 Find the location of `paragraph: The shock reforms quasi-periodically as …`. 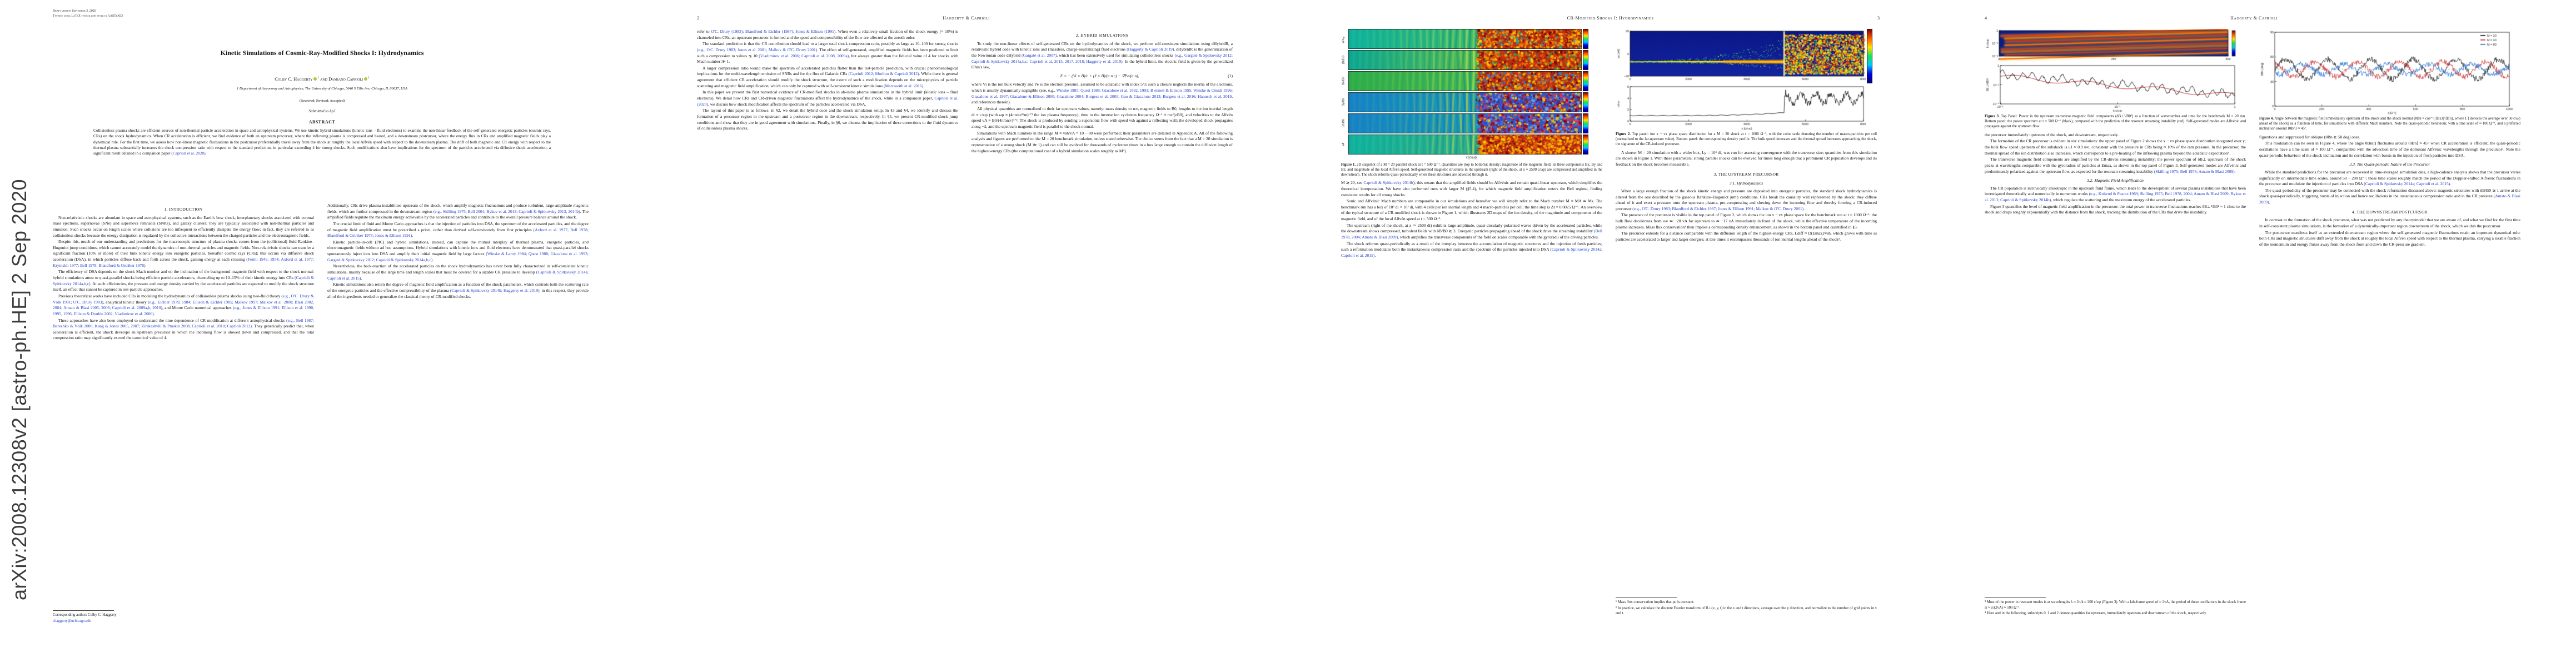

paragraph: The shock reforms quasi-periodically as … is located at coordinates (1471, 249).